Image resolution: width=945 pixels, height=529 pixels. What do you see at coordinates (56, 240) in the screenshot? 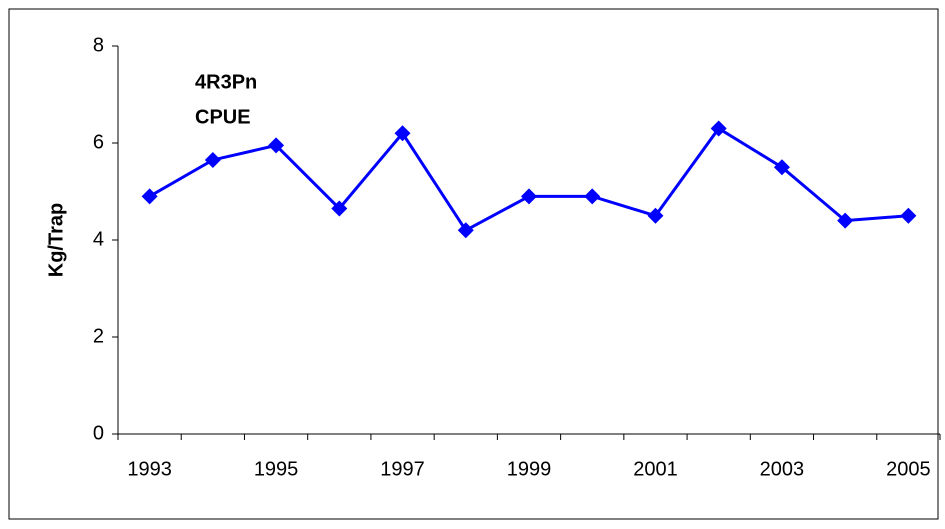
I see `y-axis-label: Kg/Trap` at bounding box center [56, 240].